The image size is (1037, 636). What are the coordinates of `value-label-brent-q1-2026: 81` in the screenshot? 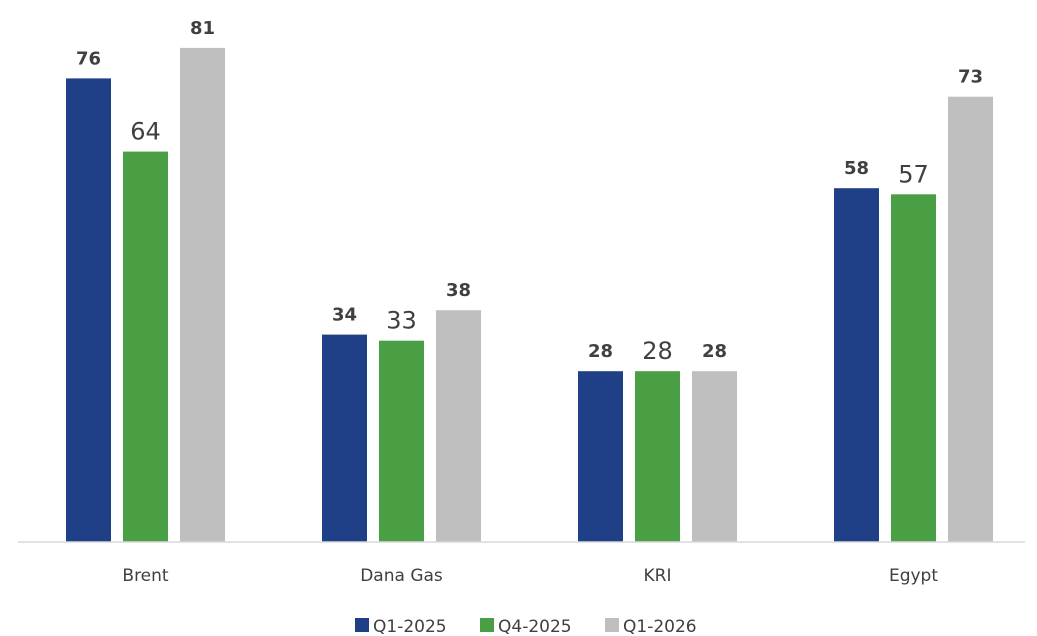 It's located at (202, 28).